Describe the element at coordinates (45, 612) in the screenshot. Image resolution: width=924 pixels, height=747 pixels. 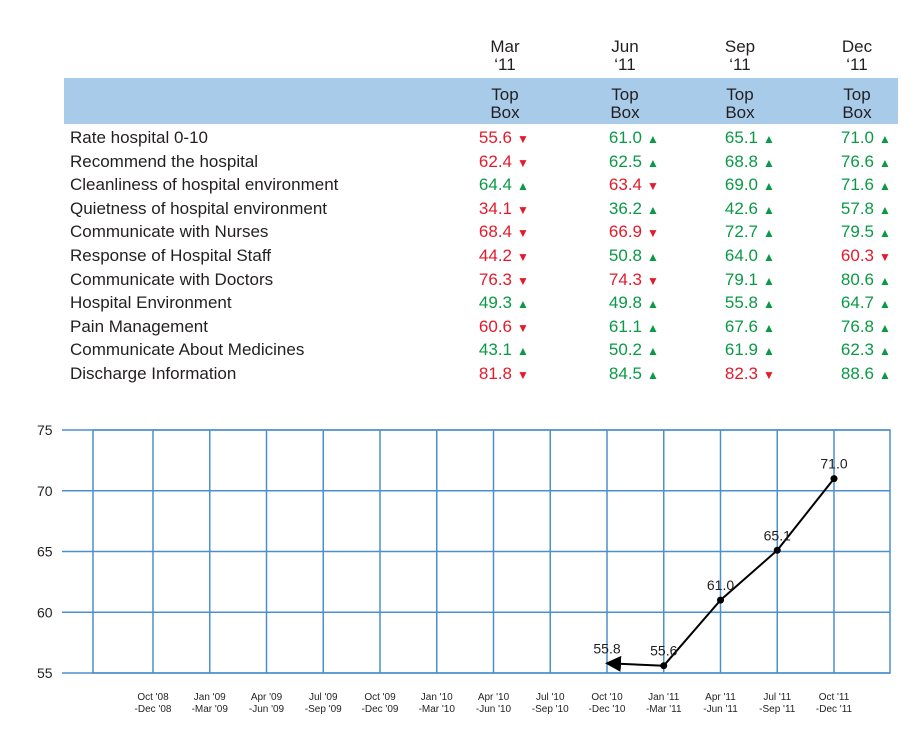
I see `y-tick-label: 60` at that location.